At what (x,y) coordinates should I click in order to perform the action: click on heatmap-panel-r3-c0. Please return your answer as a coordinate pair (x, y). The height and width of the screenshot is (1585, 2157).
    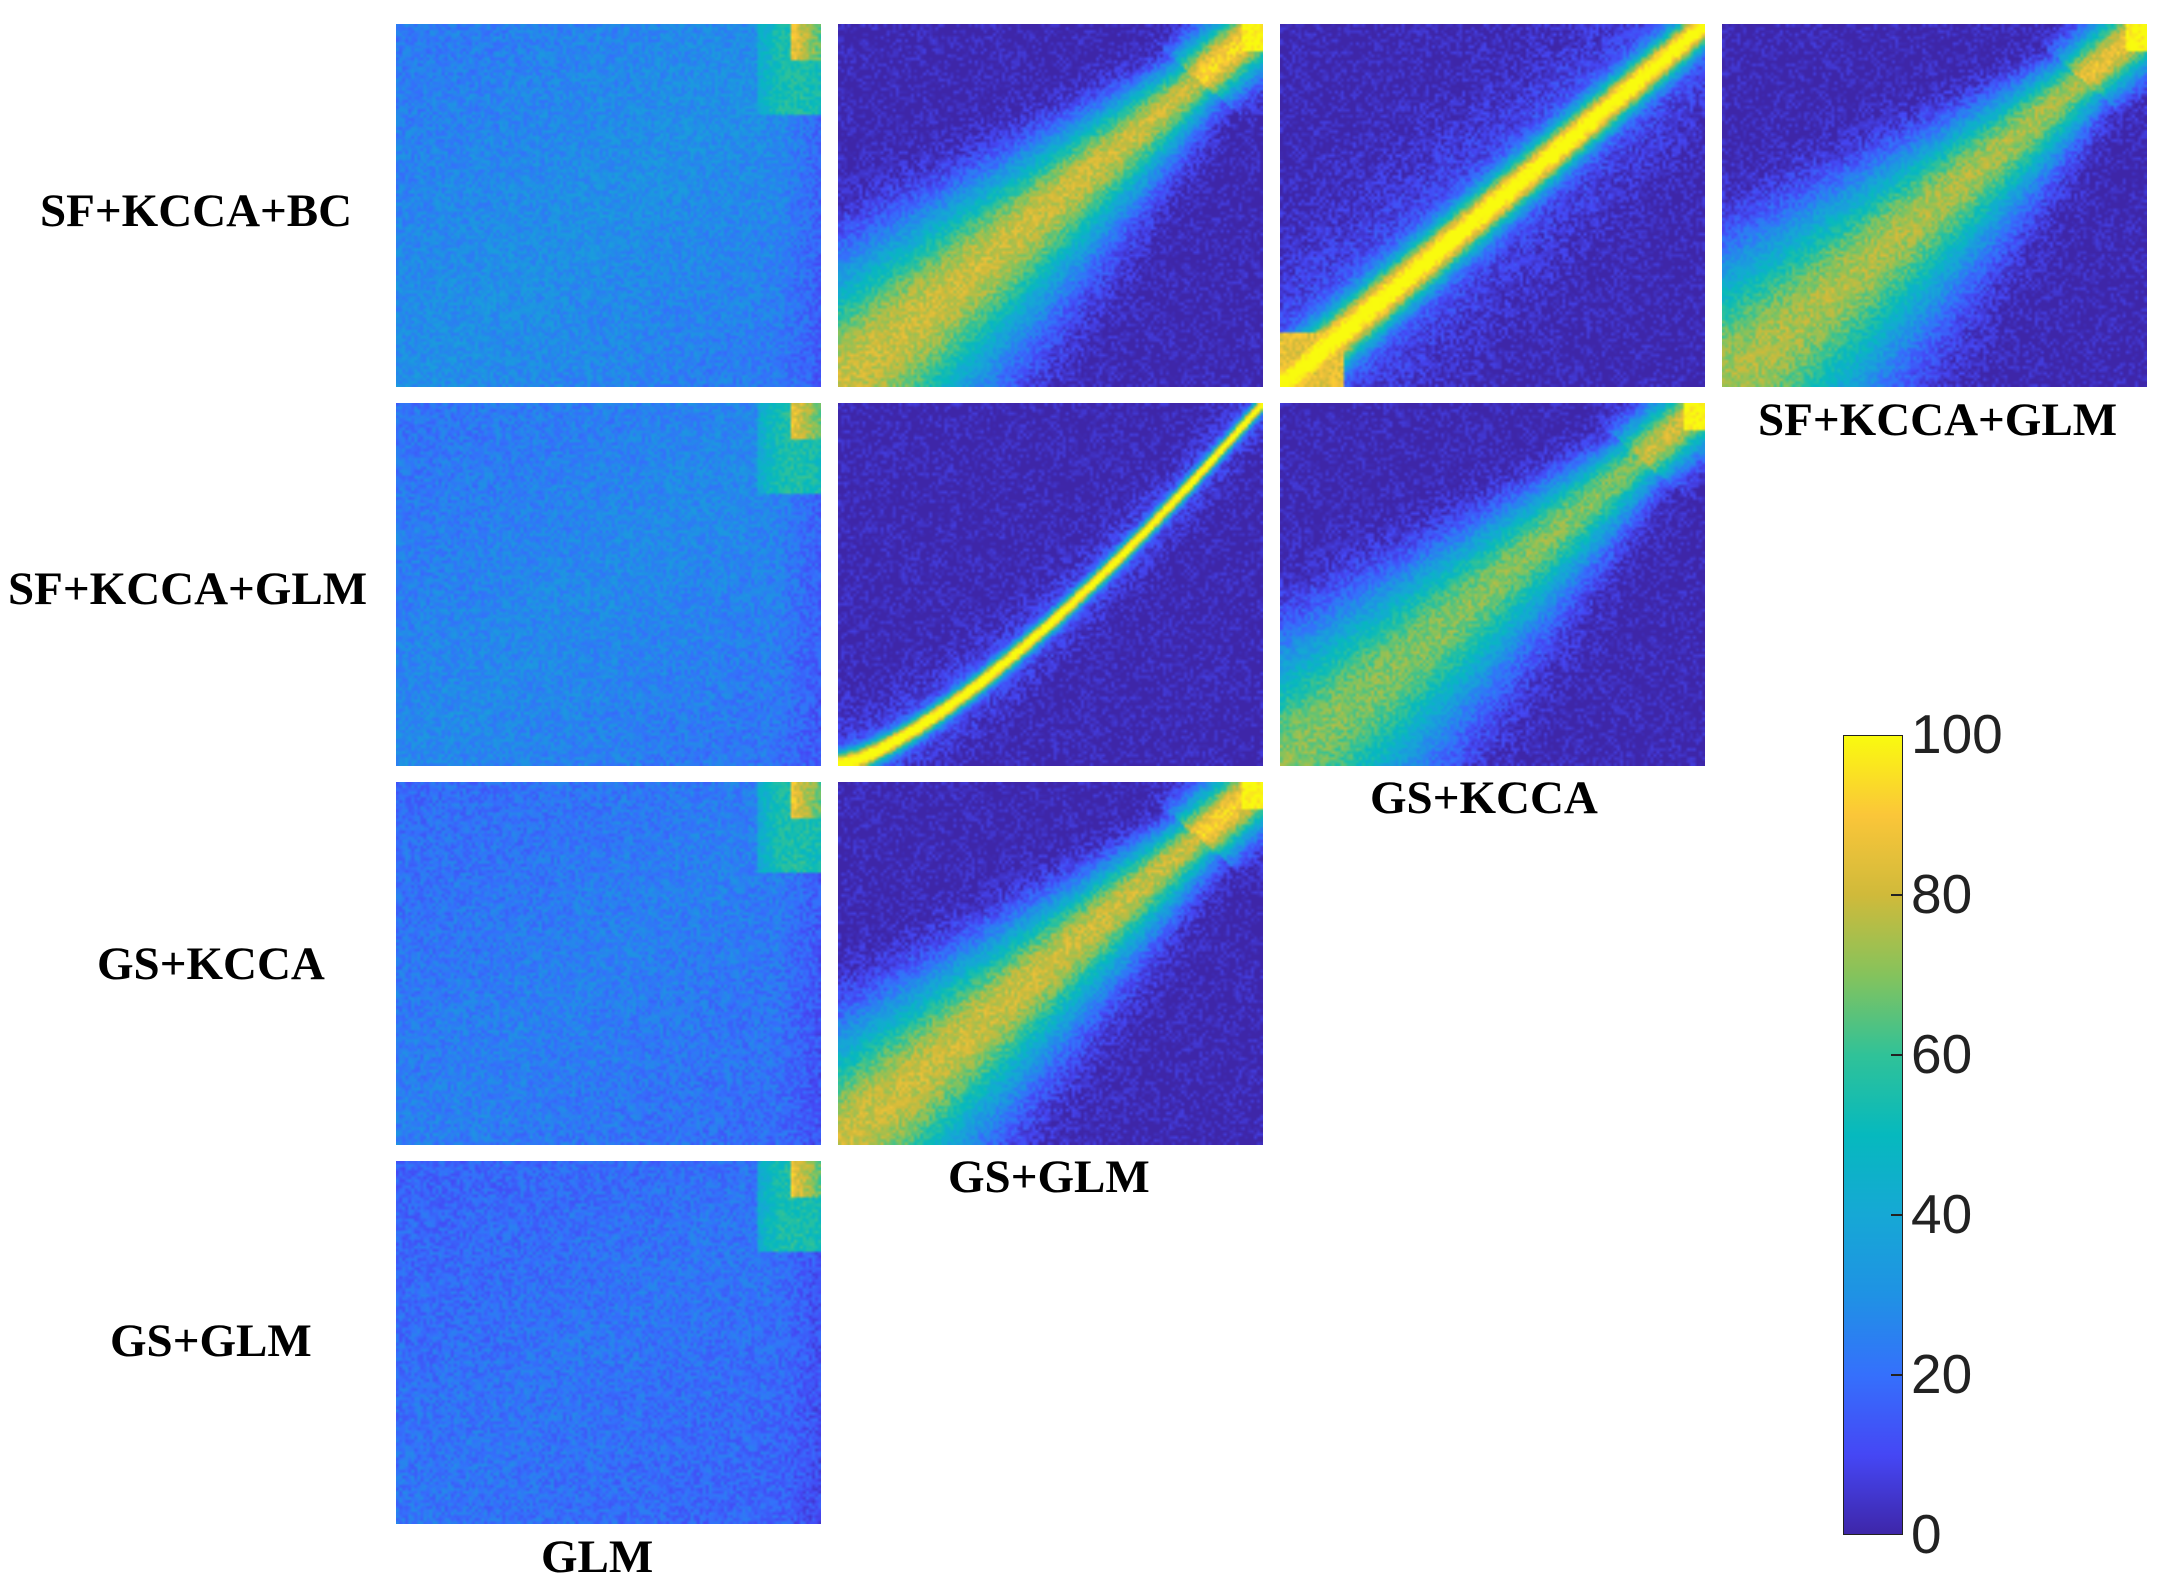
    Looking at the image, I should click on (608, 1342).